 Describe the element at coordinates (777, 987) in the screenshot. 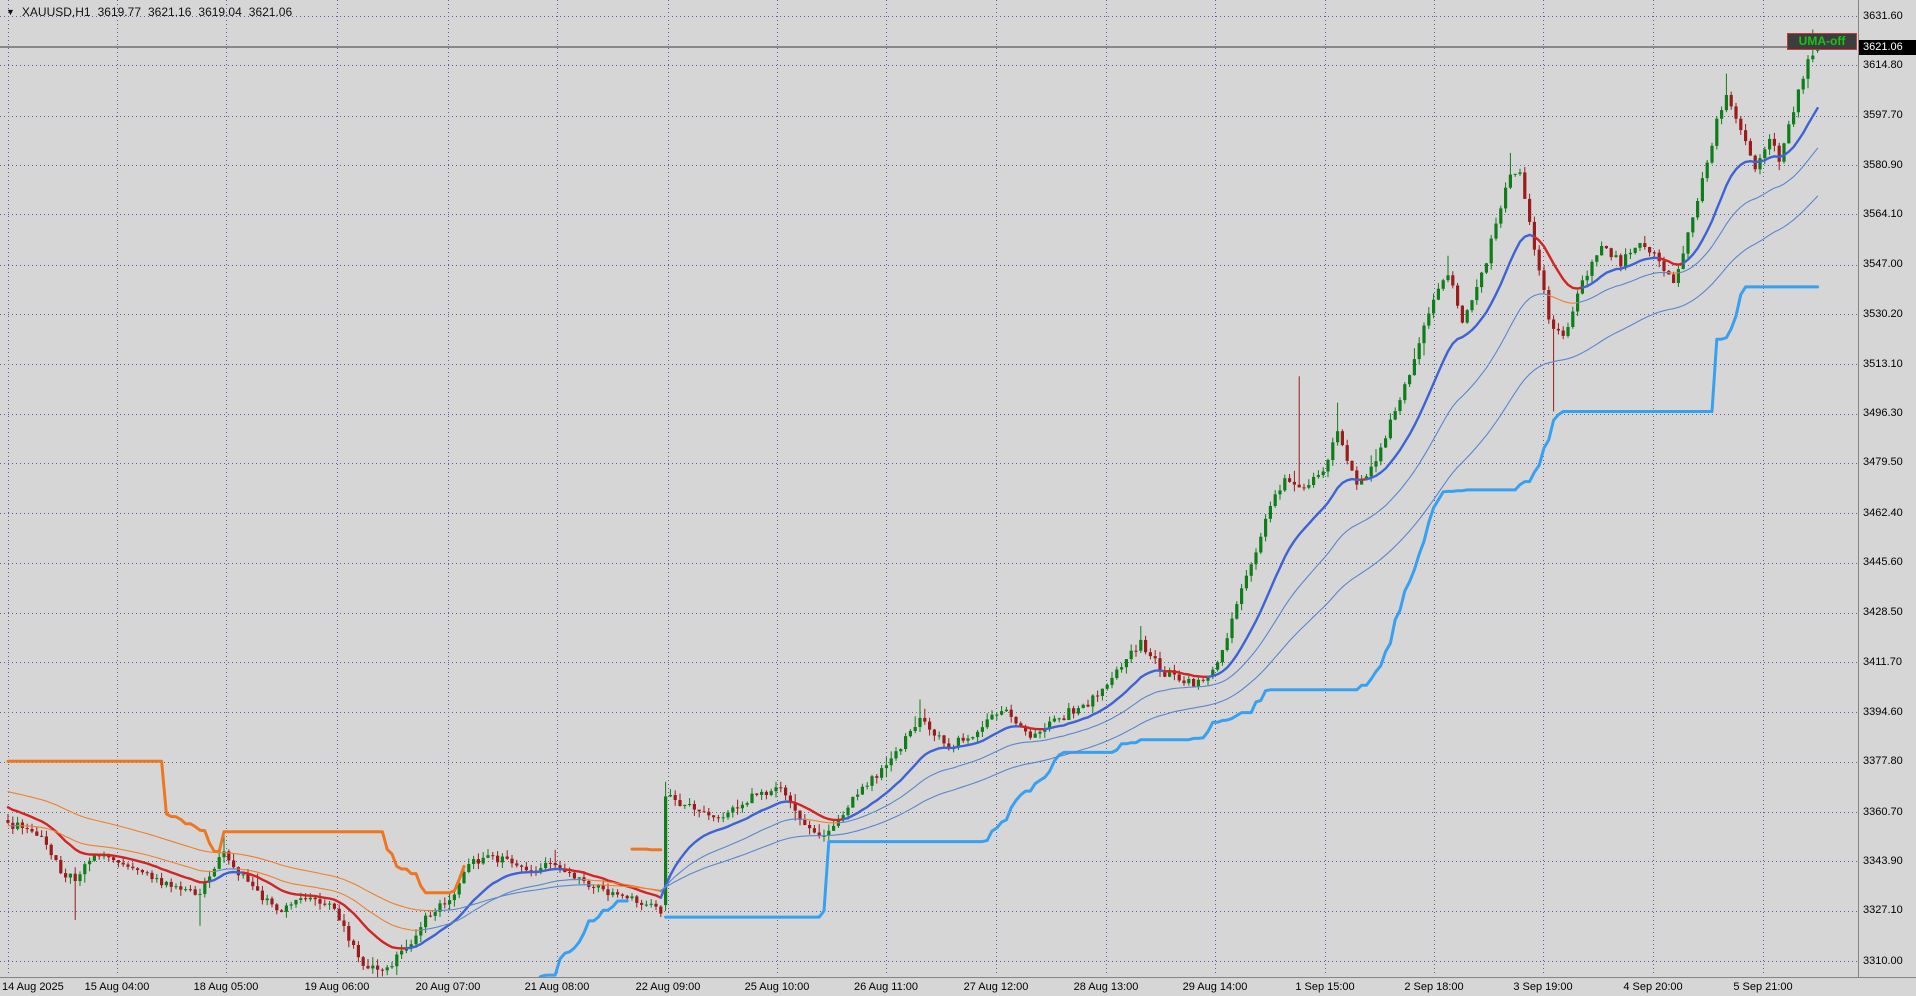

I see `time-tick-label: 25 Aug 10:00` at that location.